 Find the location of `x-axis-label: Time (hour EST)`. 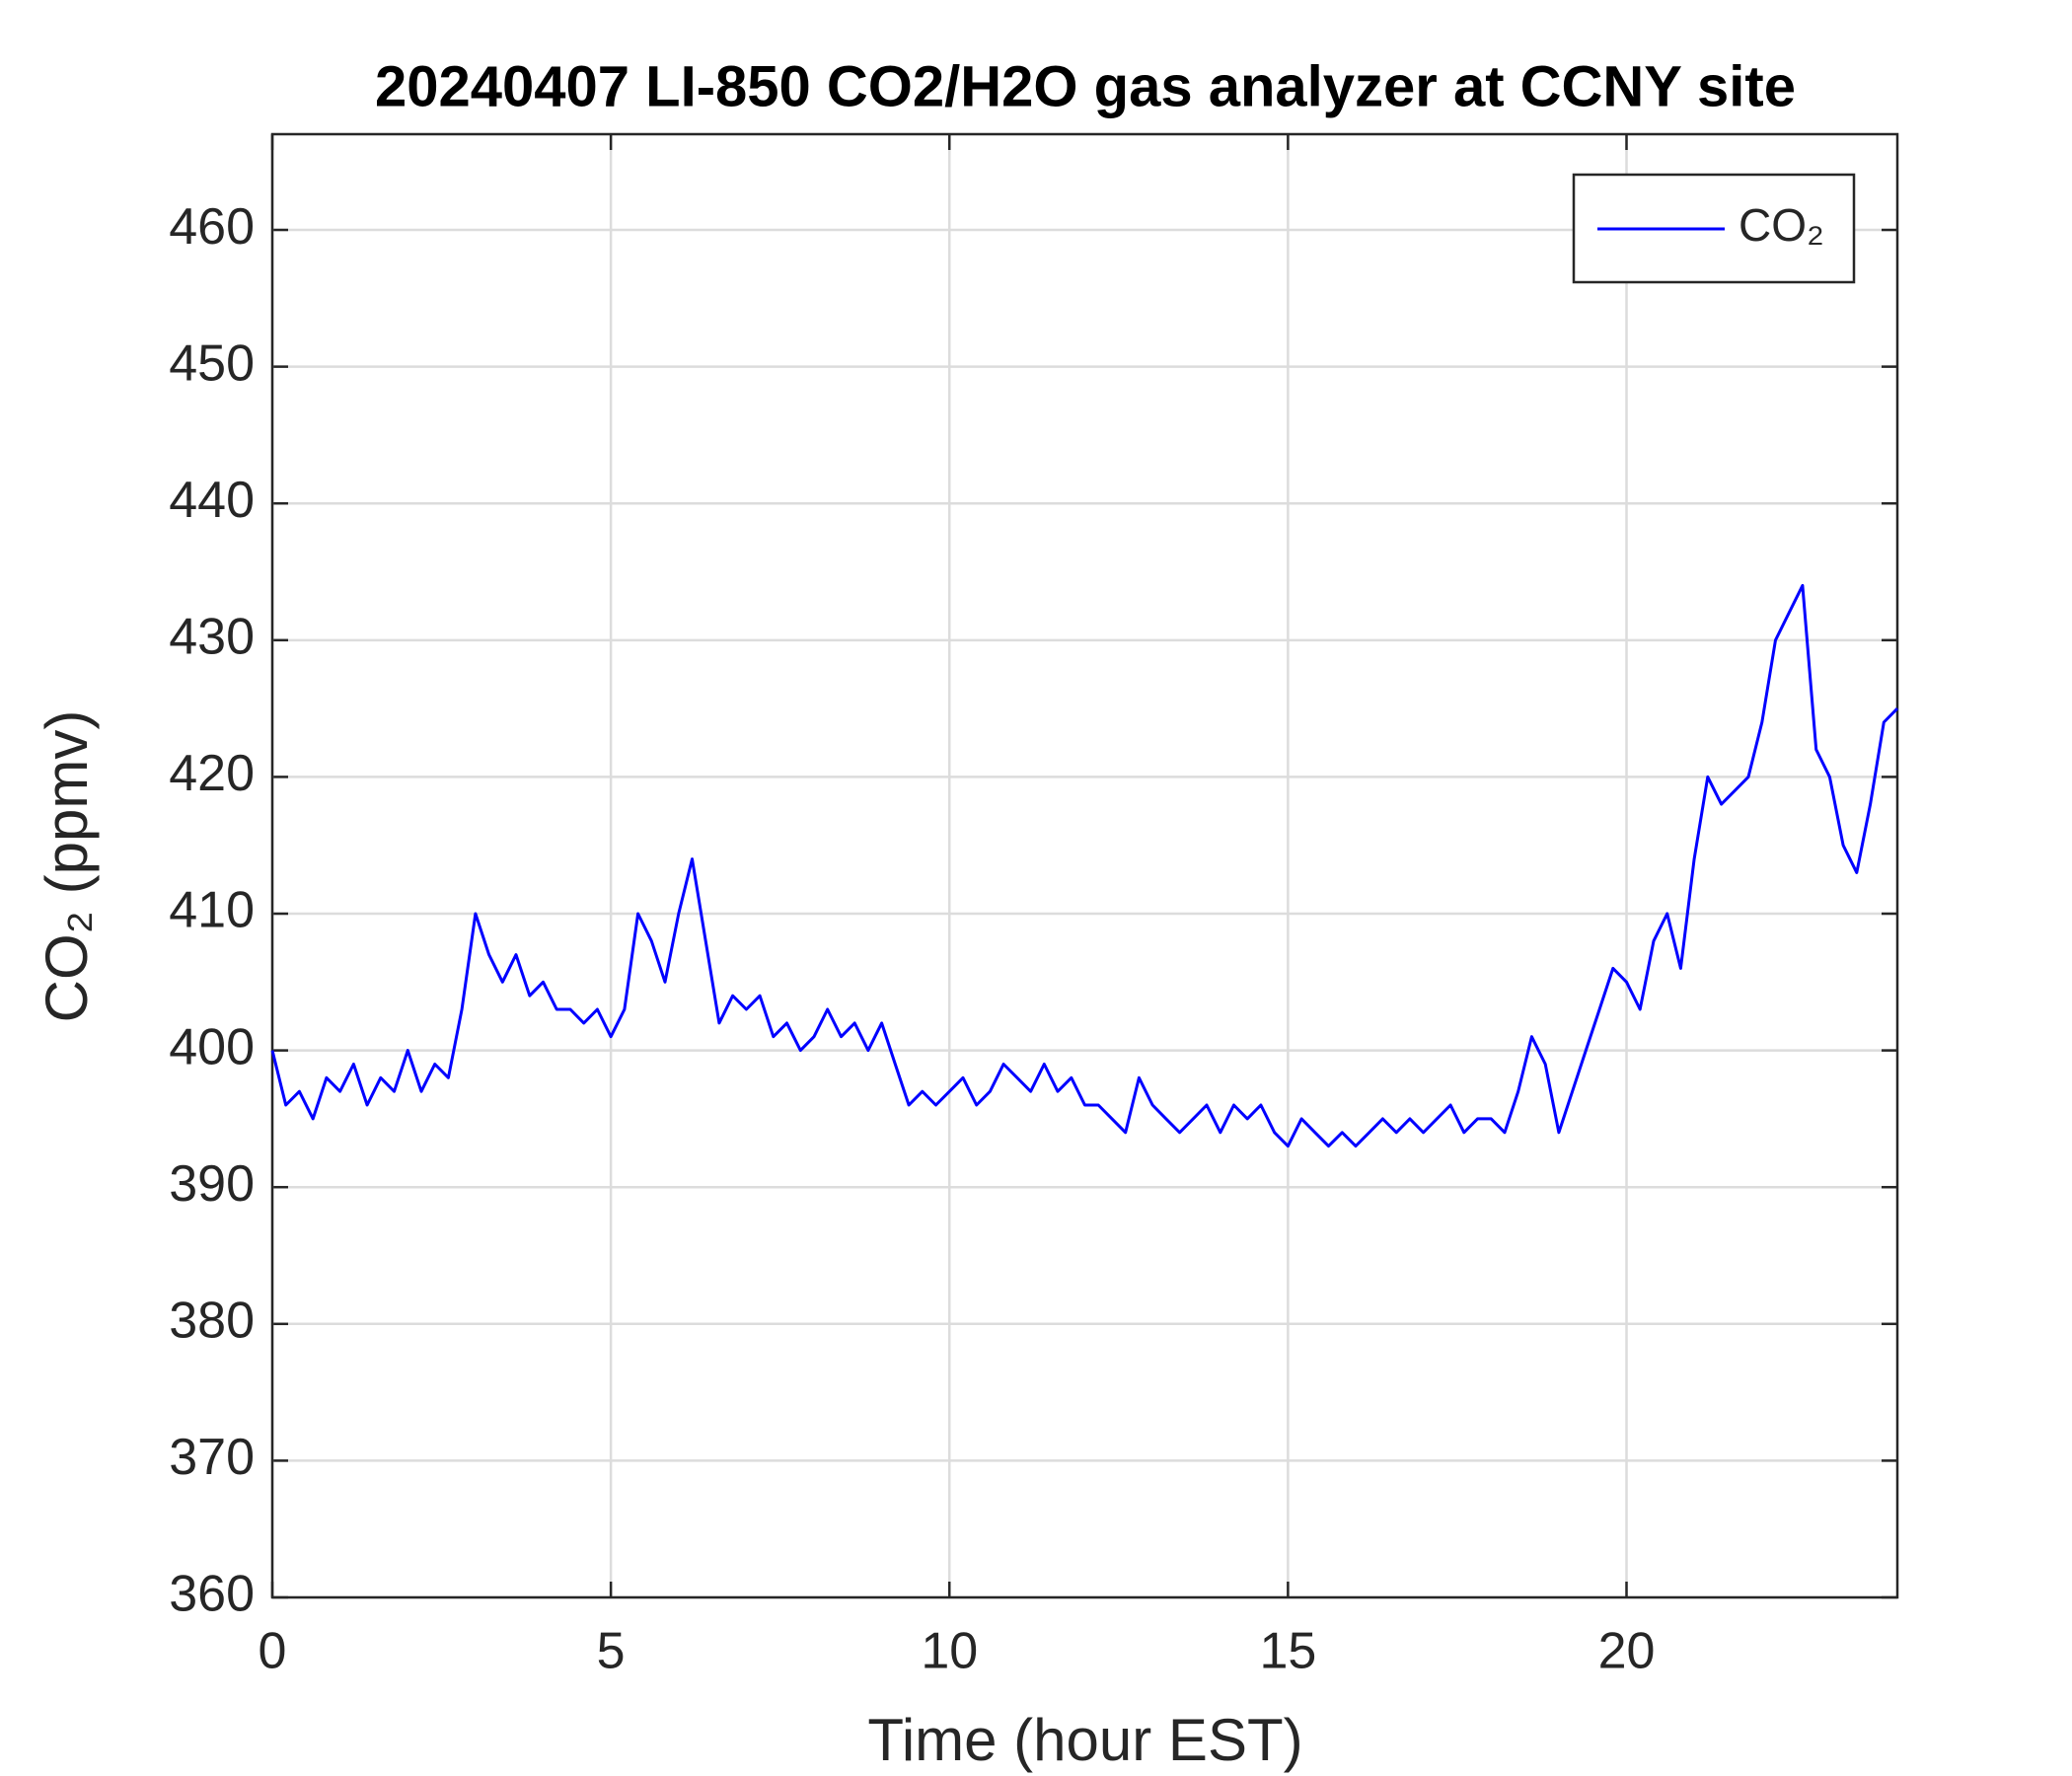

x-axis-label: Time (hour EST) is located at coordinates (1084, 1740).